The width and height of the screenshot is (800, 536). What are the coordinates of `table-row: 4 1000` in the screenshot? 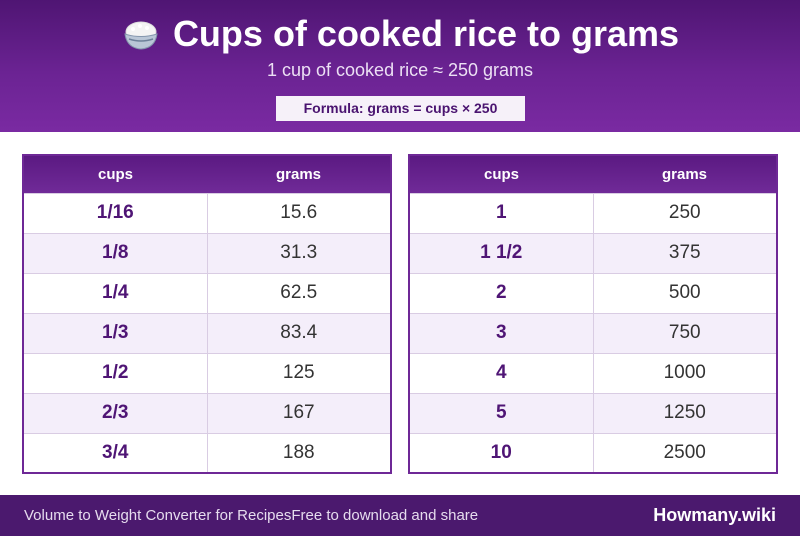 It's located at (593, 372).